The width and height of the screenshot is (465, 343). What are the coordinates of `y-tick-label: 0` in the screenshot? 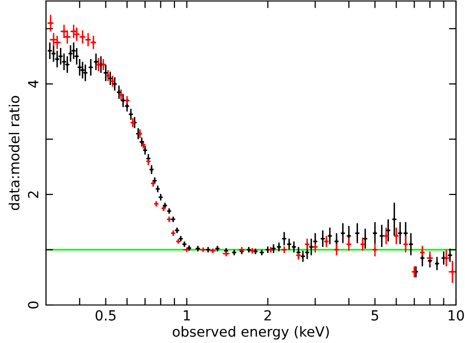 It's located at (33, 305).